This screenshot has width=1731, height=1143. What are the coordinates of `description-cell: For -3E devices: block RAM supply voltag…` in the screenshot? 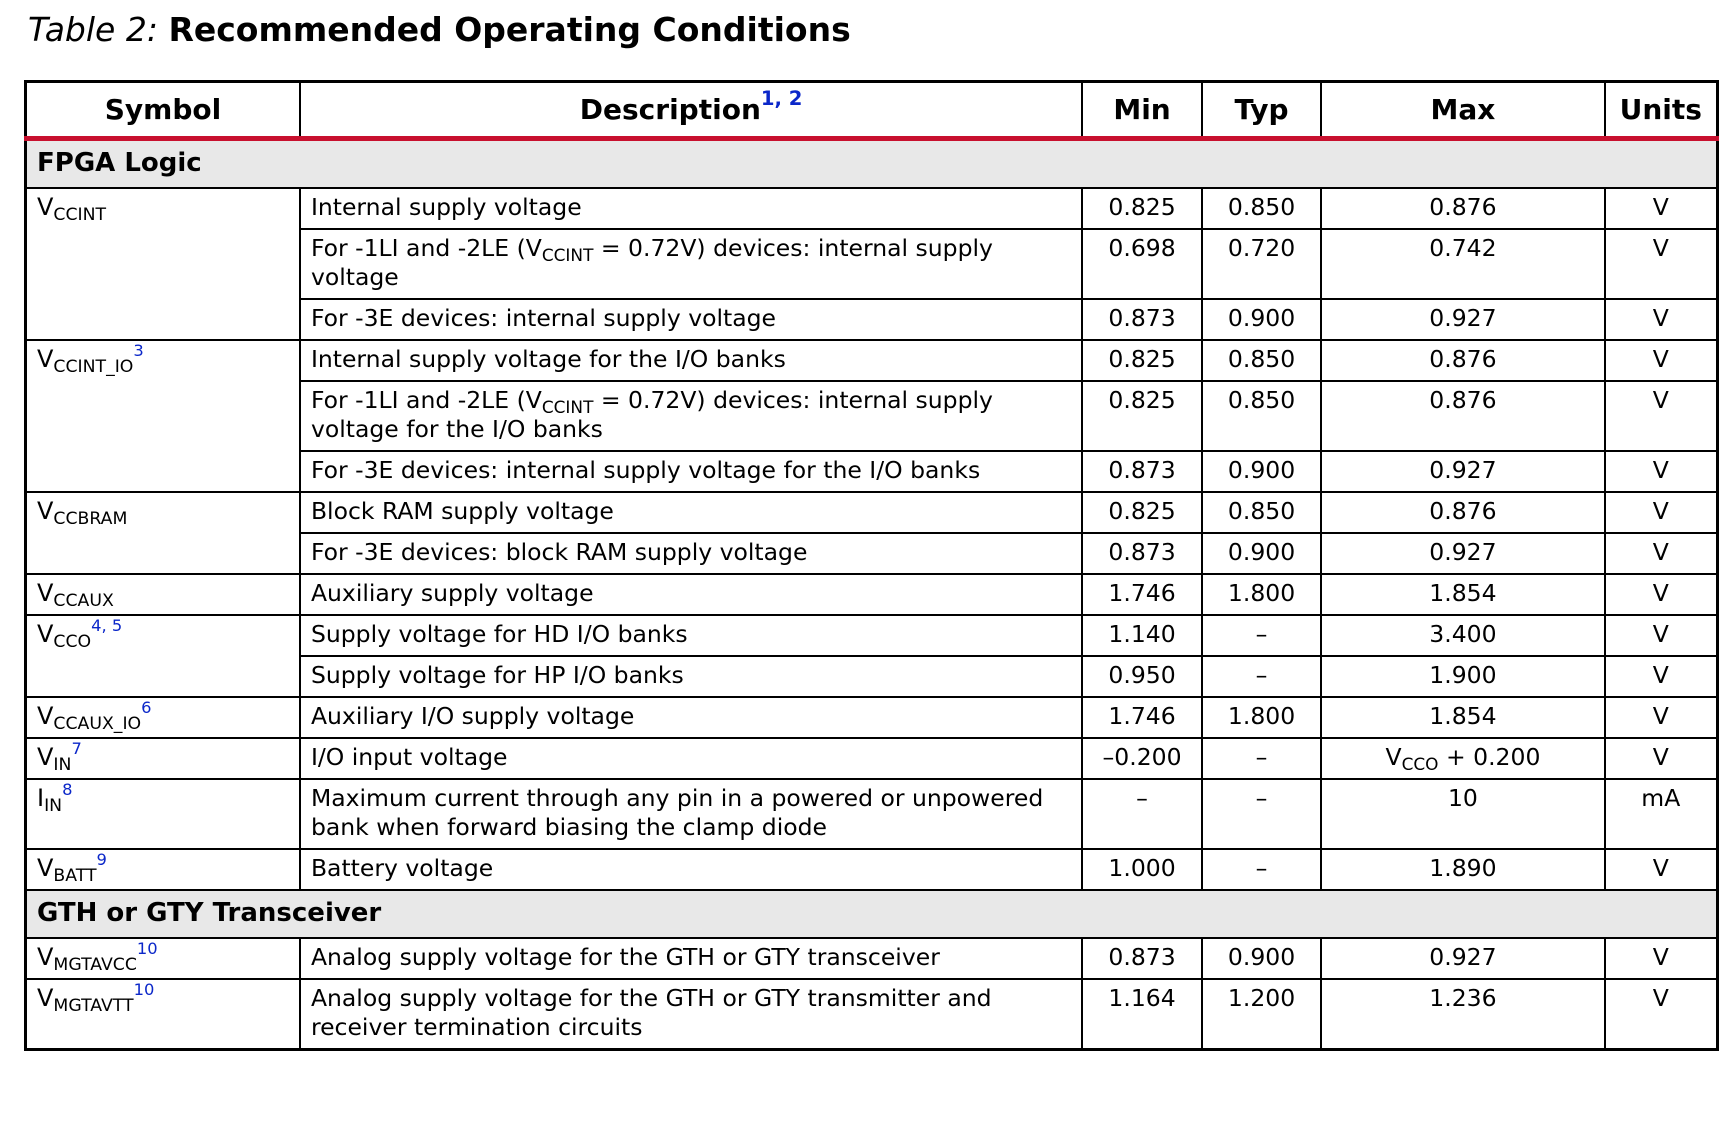 It's located at (691, 553).